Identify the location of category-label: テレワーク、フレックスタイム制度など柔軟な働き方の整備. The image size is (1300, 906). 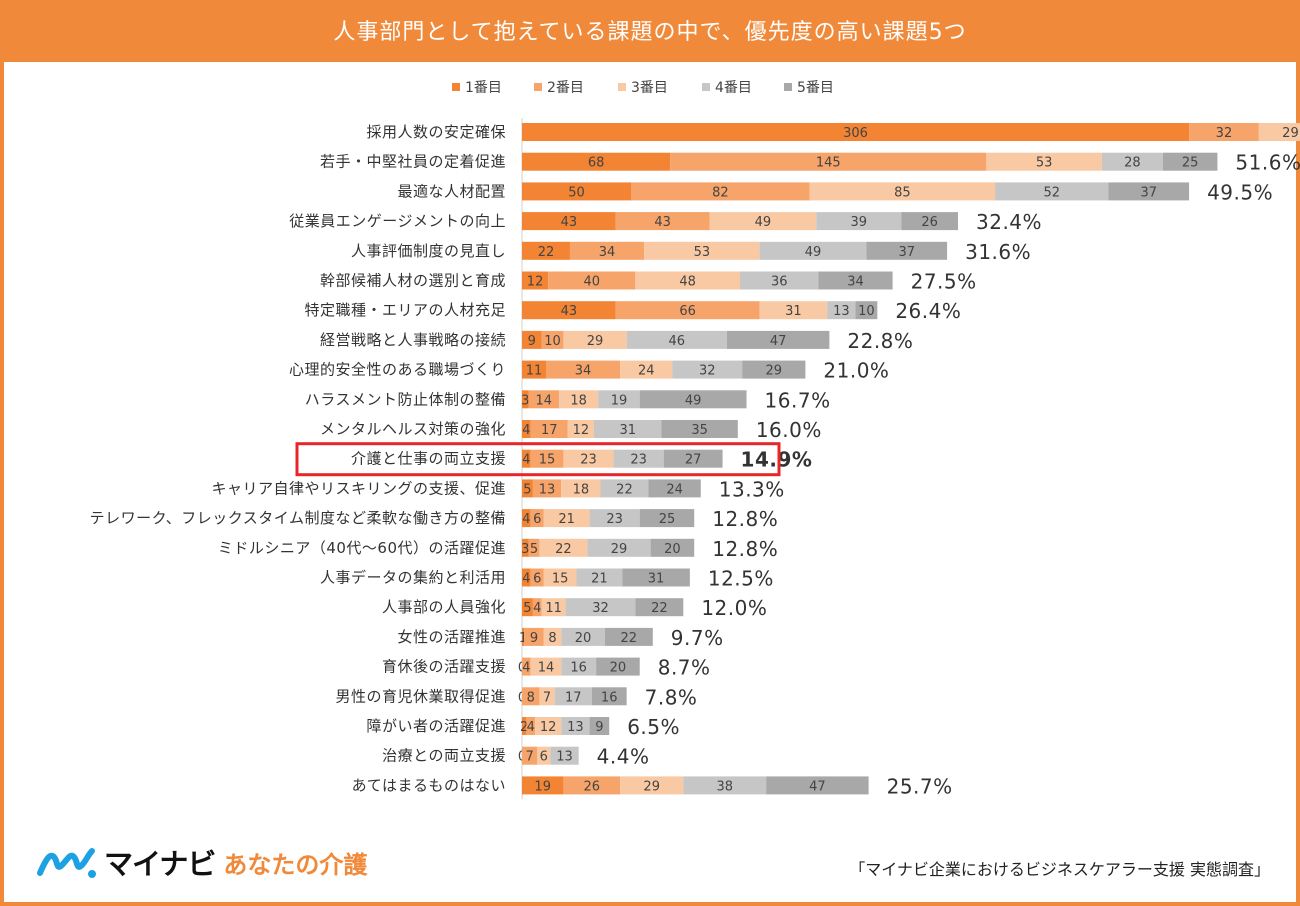
(298, 518).